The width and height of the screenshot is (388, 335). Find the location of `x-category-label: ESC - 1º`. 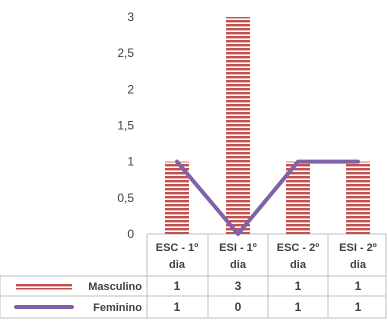

x-category-label: ESC - 1º is located at coordinates (177, 248).